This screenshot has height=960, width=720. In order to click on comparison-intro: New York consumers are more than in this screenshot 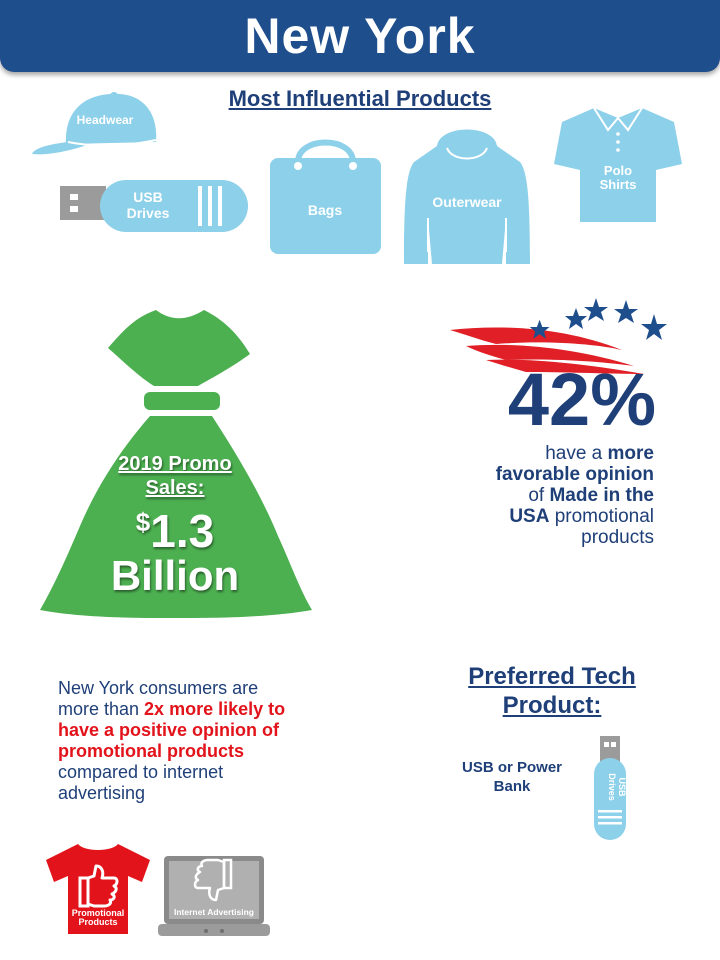, I will do `click(158, 698)`.